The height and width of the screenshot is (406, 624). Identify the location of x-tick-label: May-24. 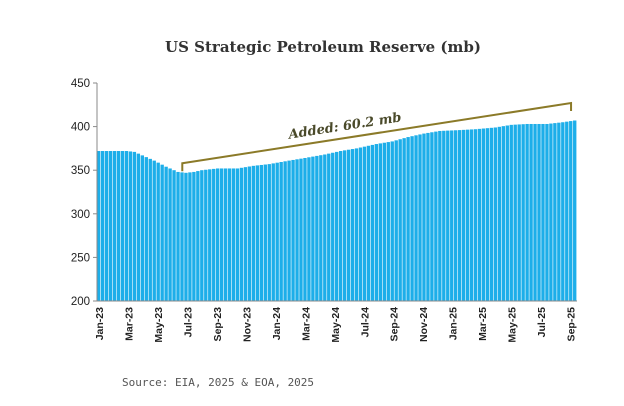
(336, 325).